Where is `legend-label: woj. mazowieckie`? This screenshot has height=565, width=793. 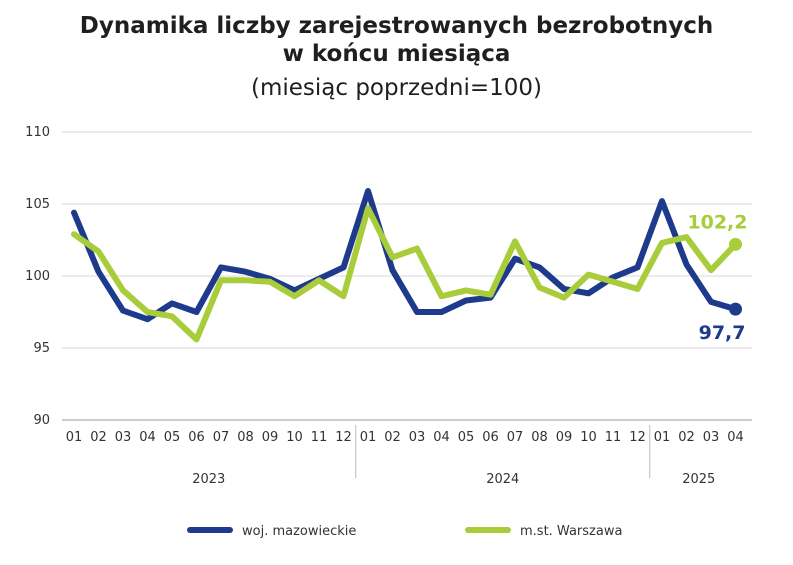
legend-label: woj. mazowieckie is located at coordinates (299, 531).